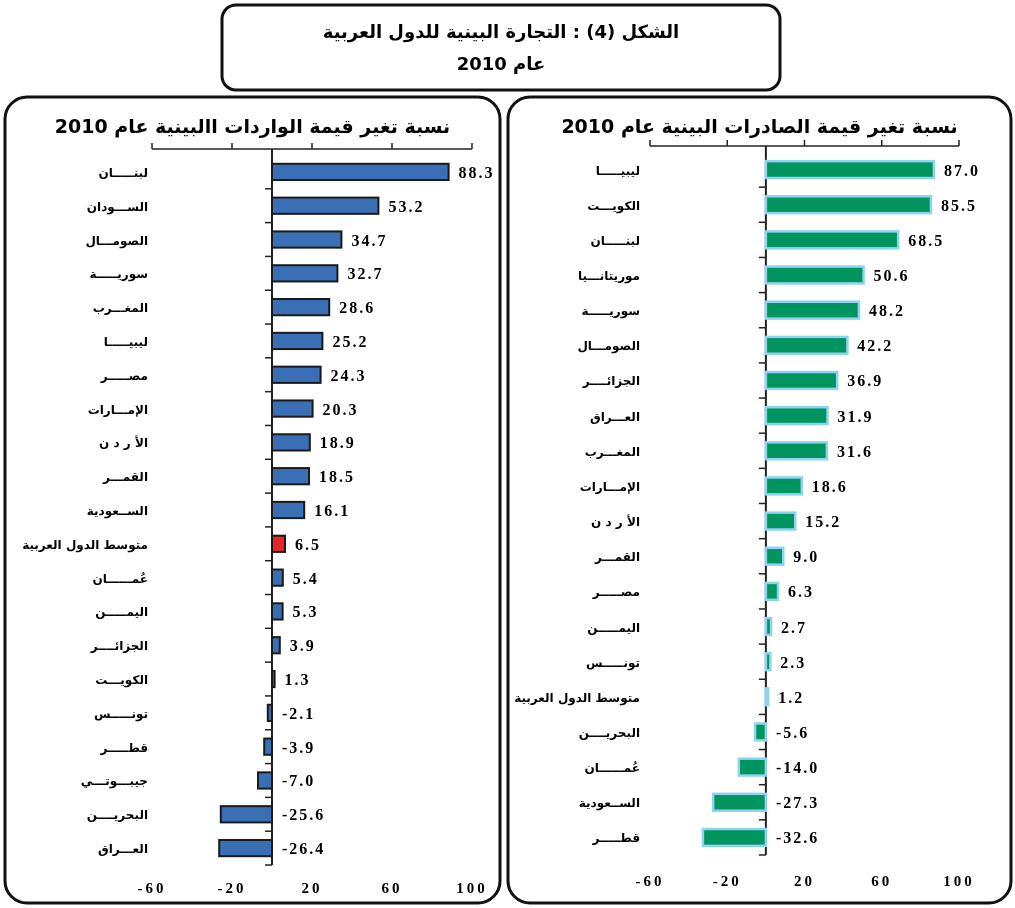 This screenshot has width=1015, height=908. I want to click on data-label: -3.9, so click(299, 747).